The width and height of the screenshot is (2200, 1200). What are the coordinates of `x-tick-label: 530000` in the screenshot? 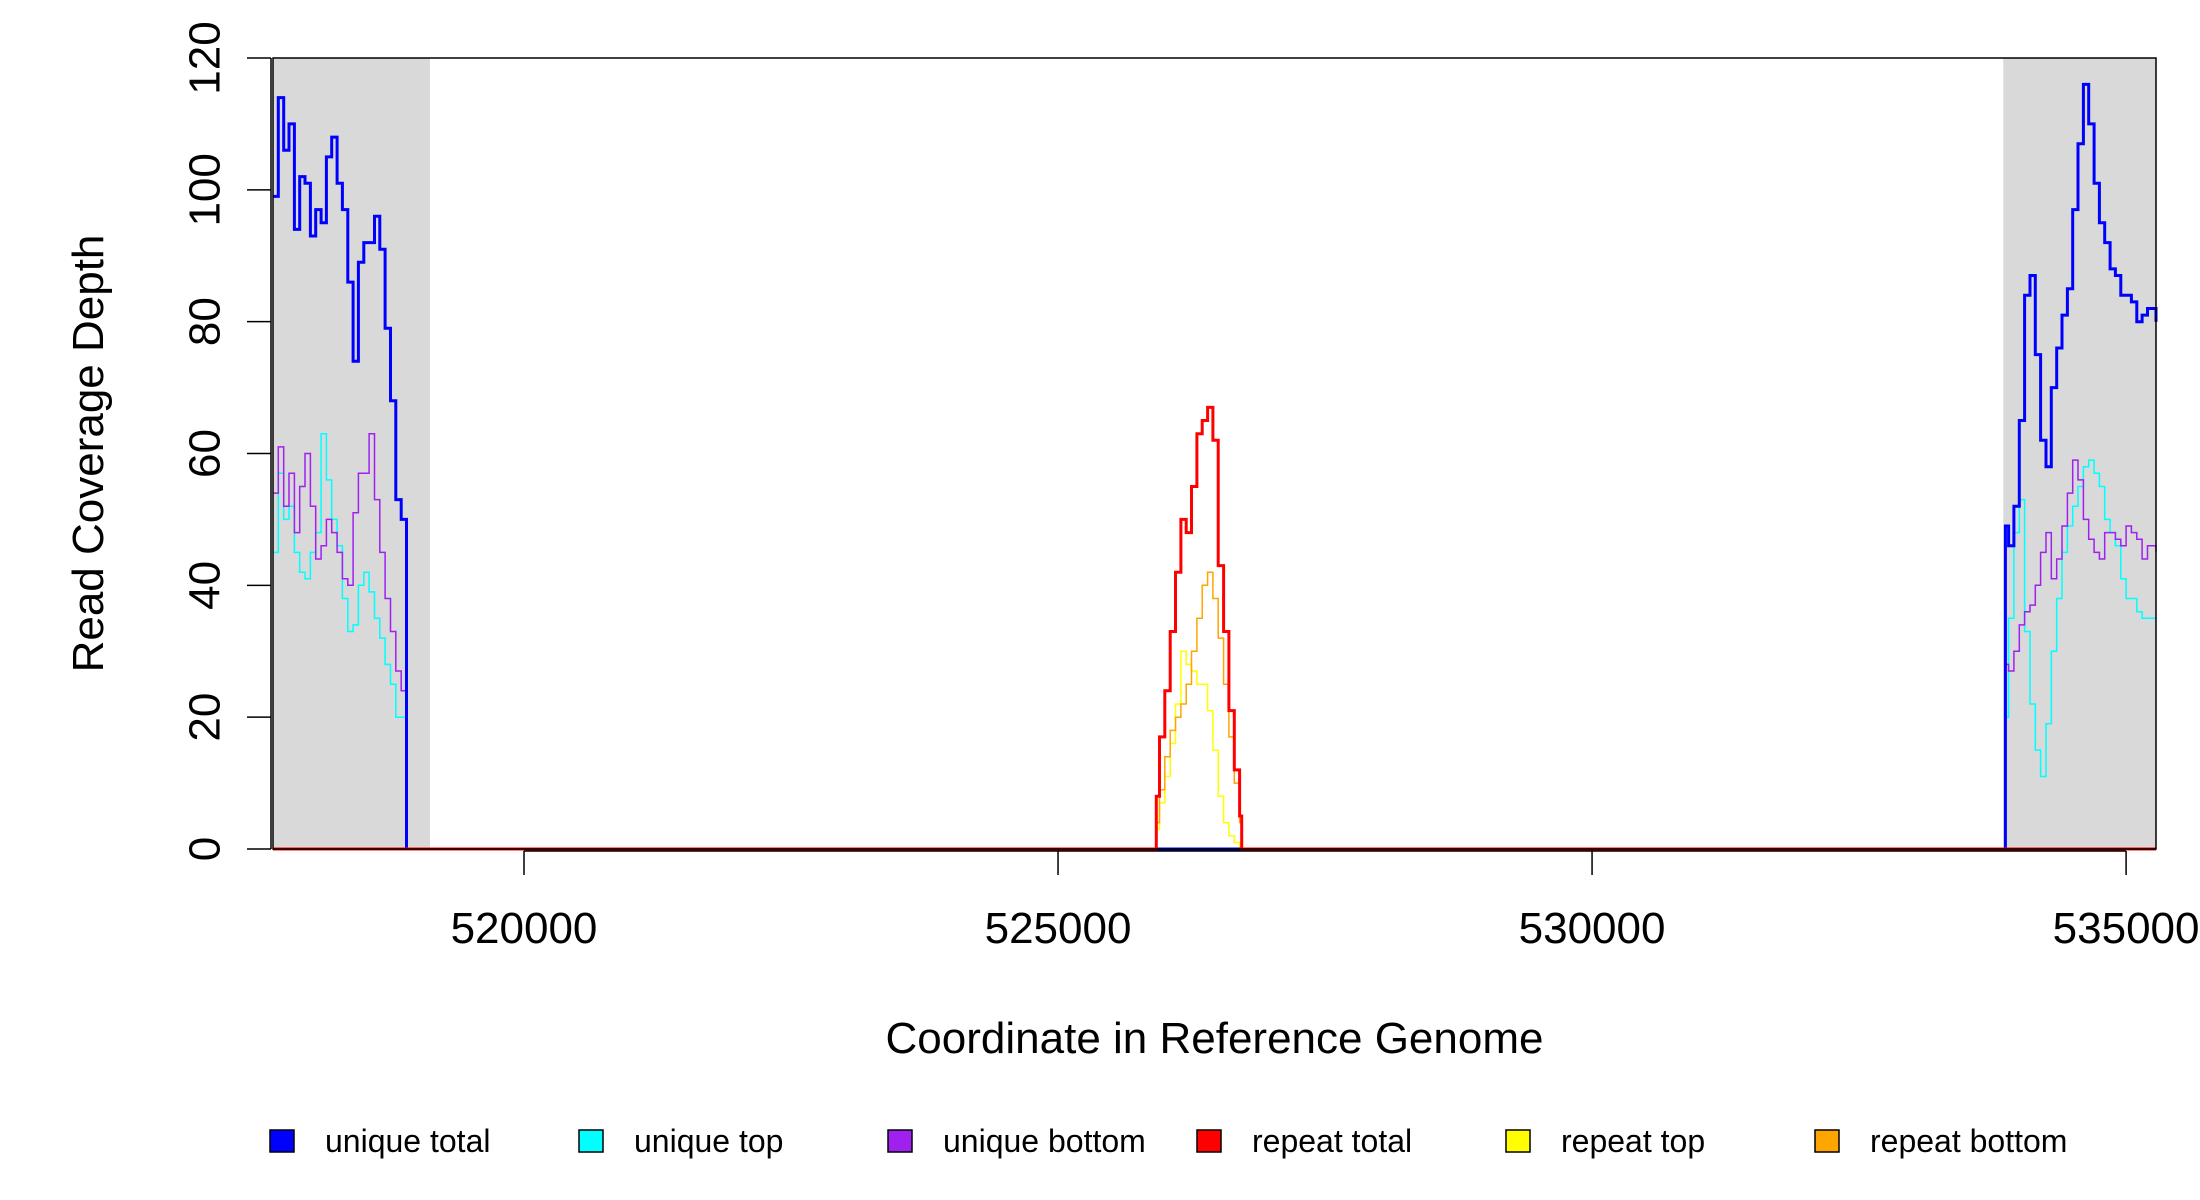 It's located at (1592, 928).